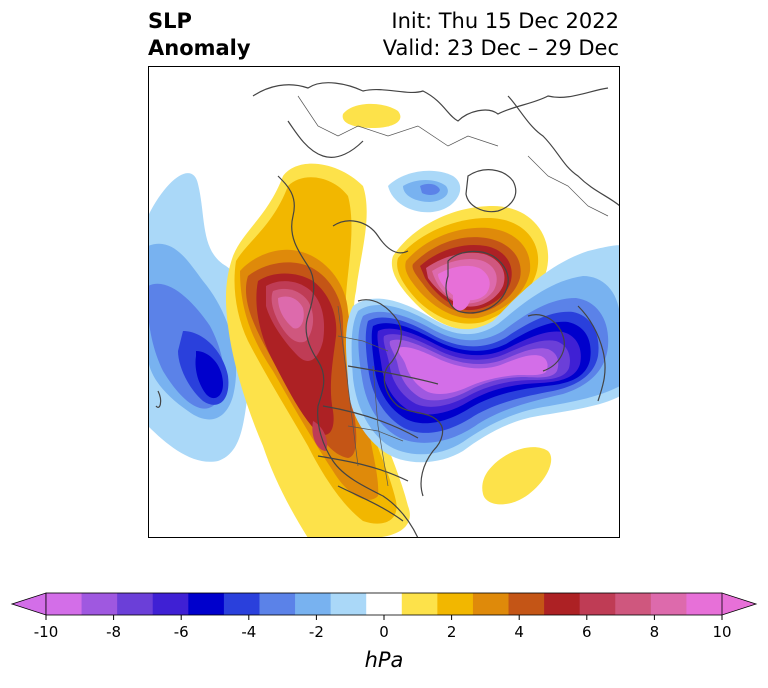 Image resolution: width=768 pixels, height=688 pixels. Describe the element at coordinates (482, 354) in the screenshot. I see `eastern-low-anomaly` at that location.